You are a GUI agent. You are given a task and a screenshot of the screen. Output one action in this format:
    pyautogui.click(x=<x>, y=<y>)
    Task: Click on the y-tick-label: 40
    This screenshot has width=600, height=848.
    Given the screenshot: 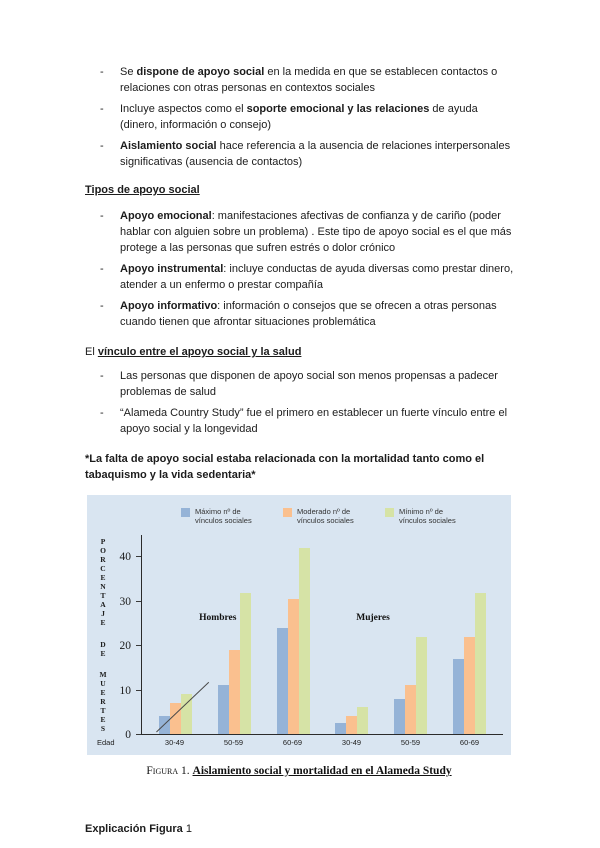 What is the action you would take?
    pyautogui.click(x=125, y=557)
    